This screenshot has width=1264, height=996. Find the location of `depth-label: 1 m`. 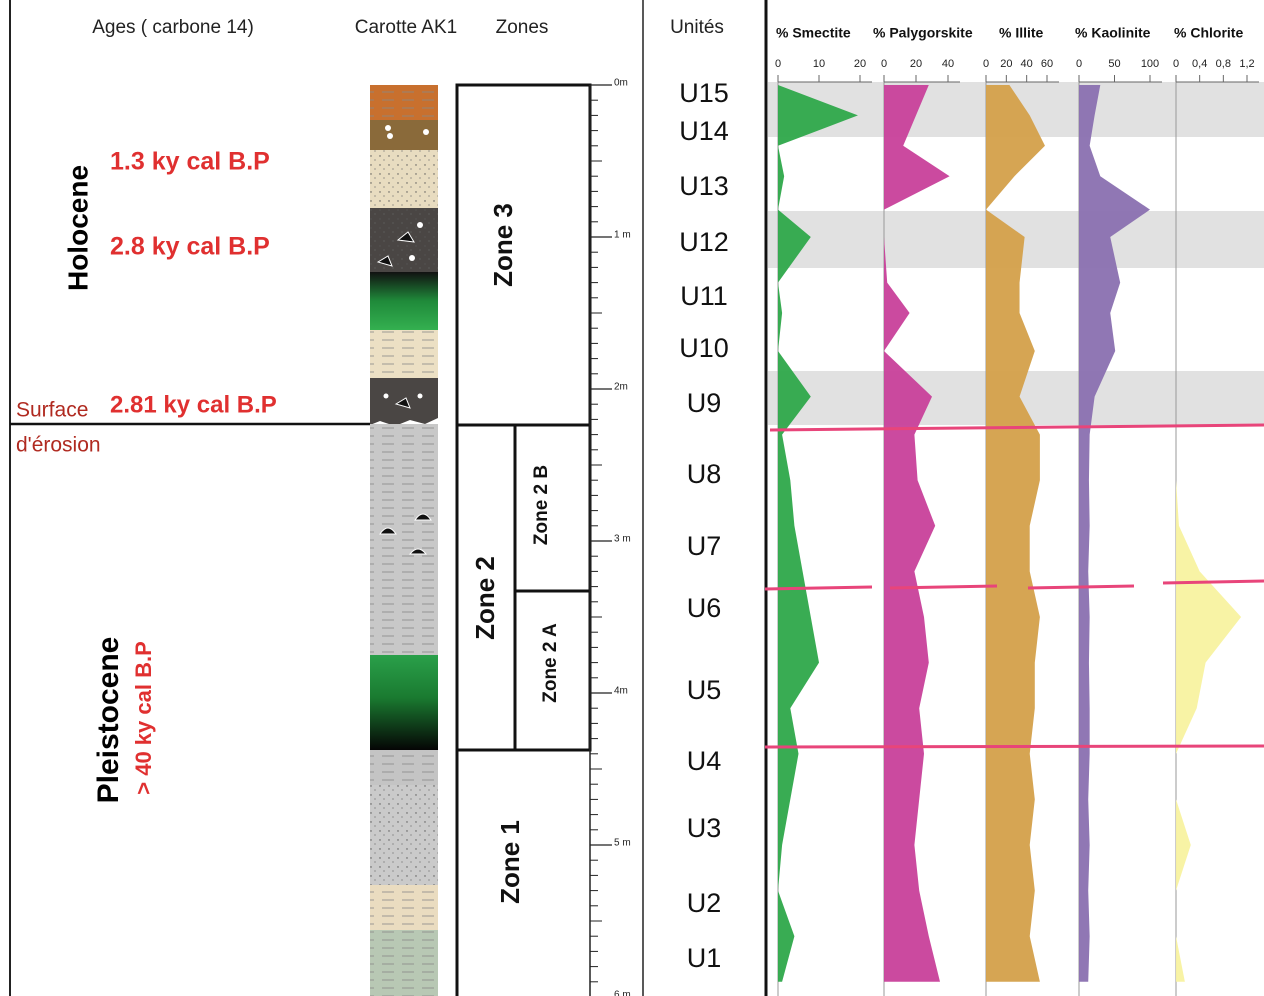

depth-label: 1 m is located at coordinates (622, 235).